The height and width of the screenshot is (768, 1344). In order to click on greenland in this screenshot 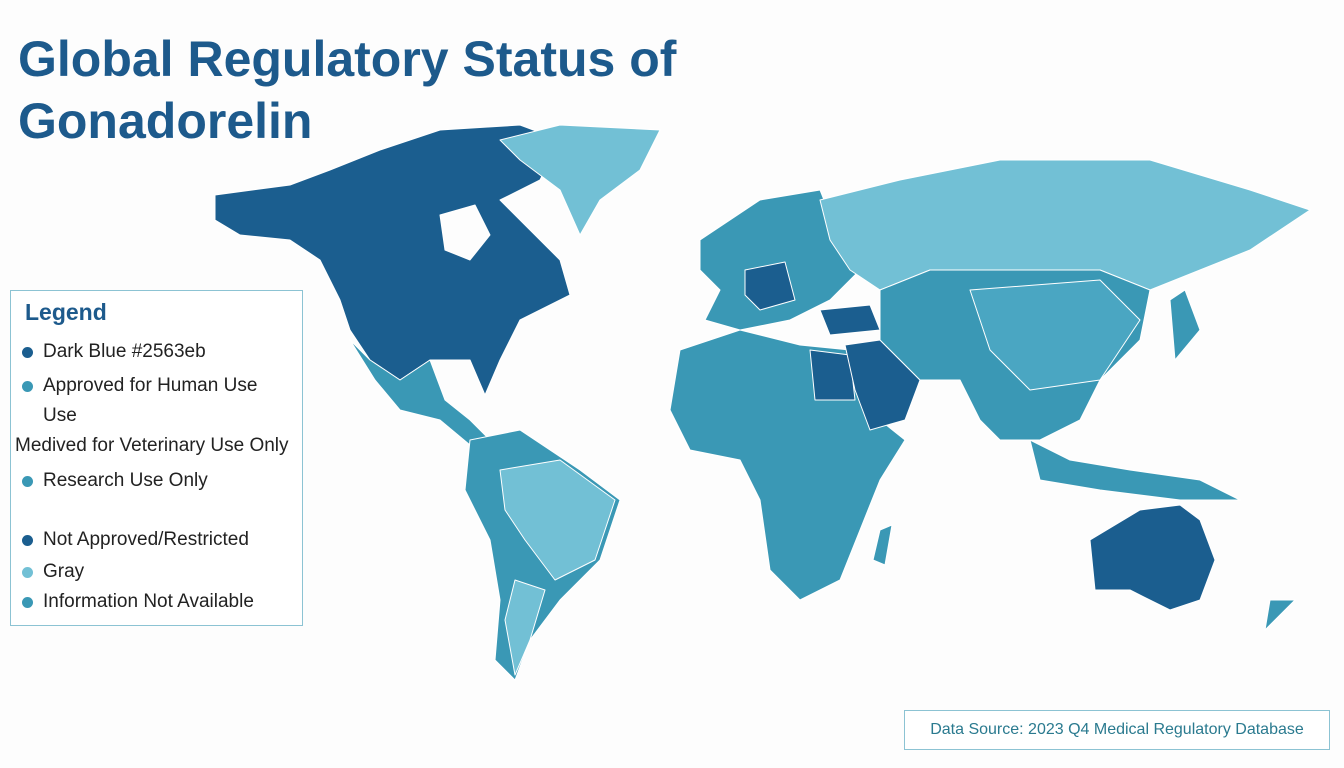, I will do `click(580, 180)`.